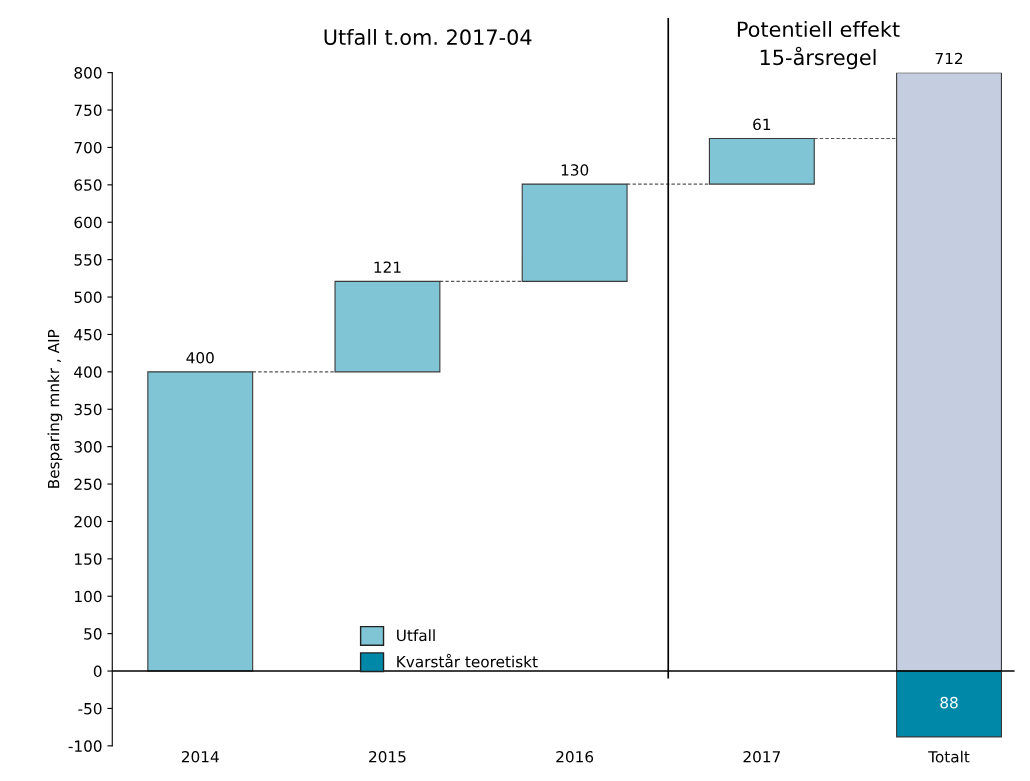  Describe the element at coordinates (761, 756) in the screenshot. I see `x-tick-label: 2017` at that location.